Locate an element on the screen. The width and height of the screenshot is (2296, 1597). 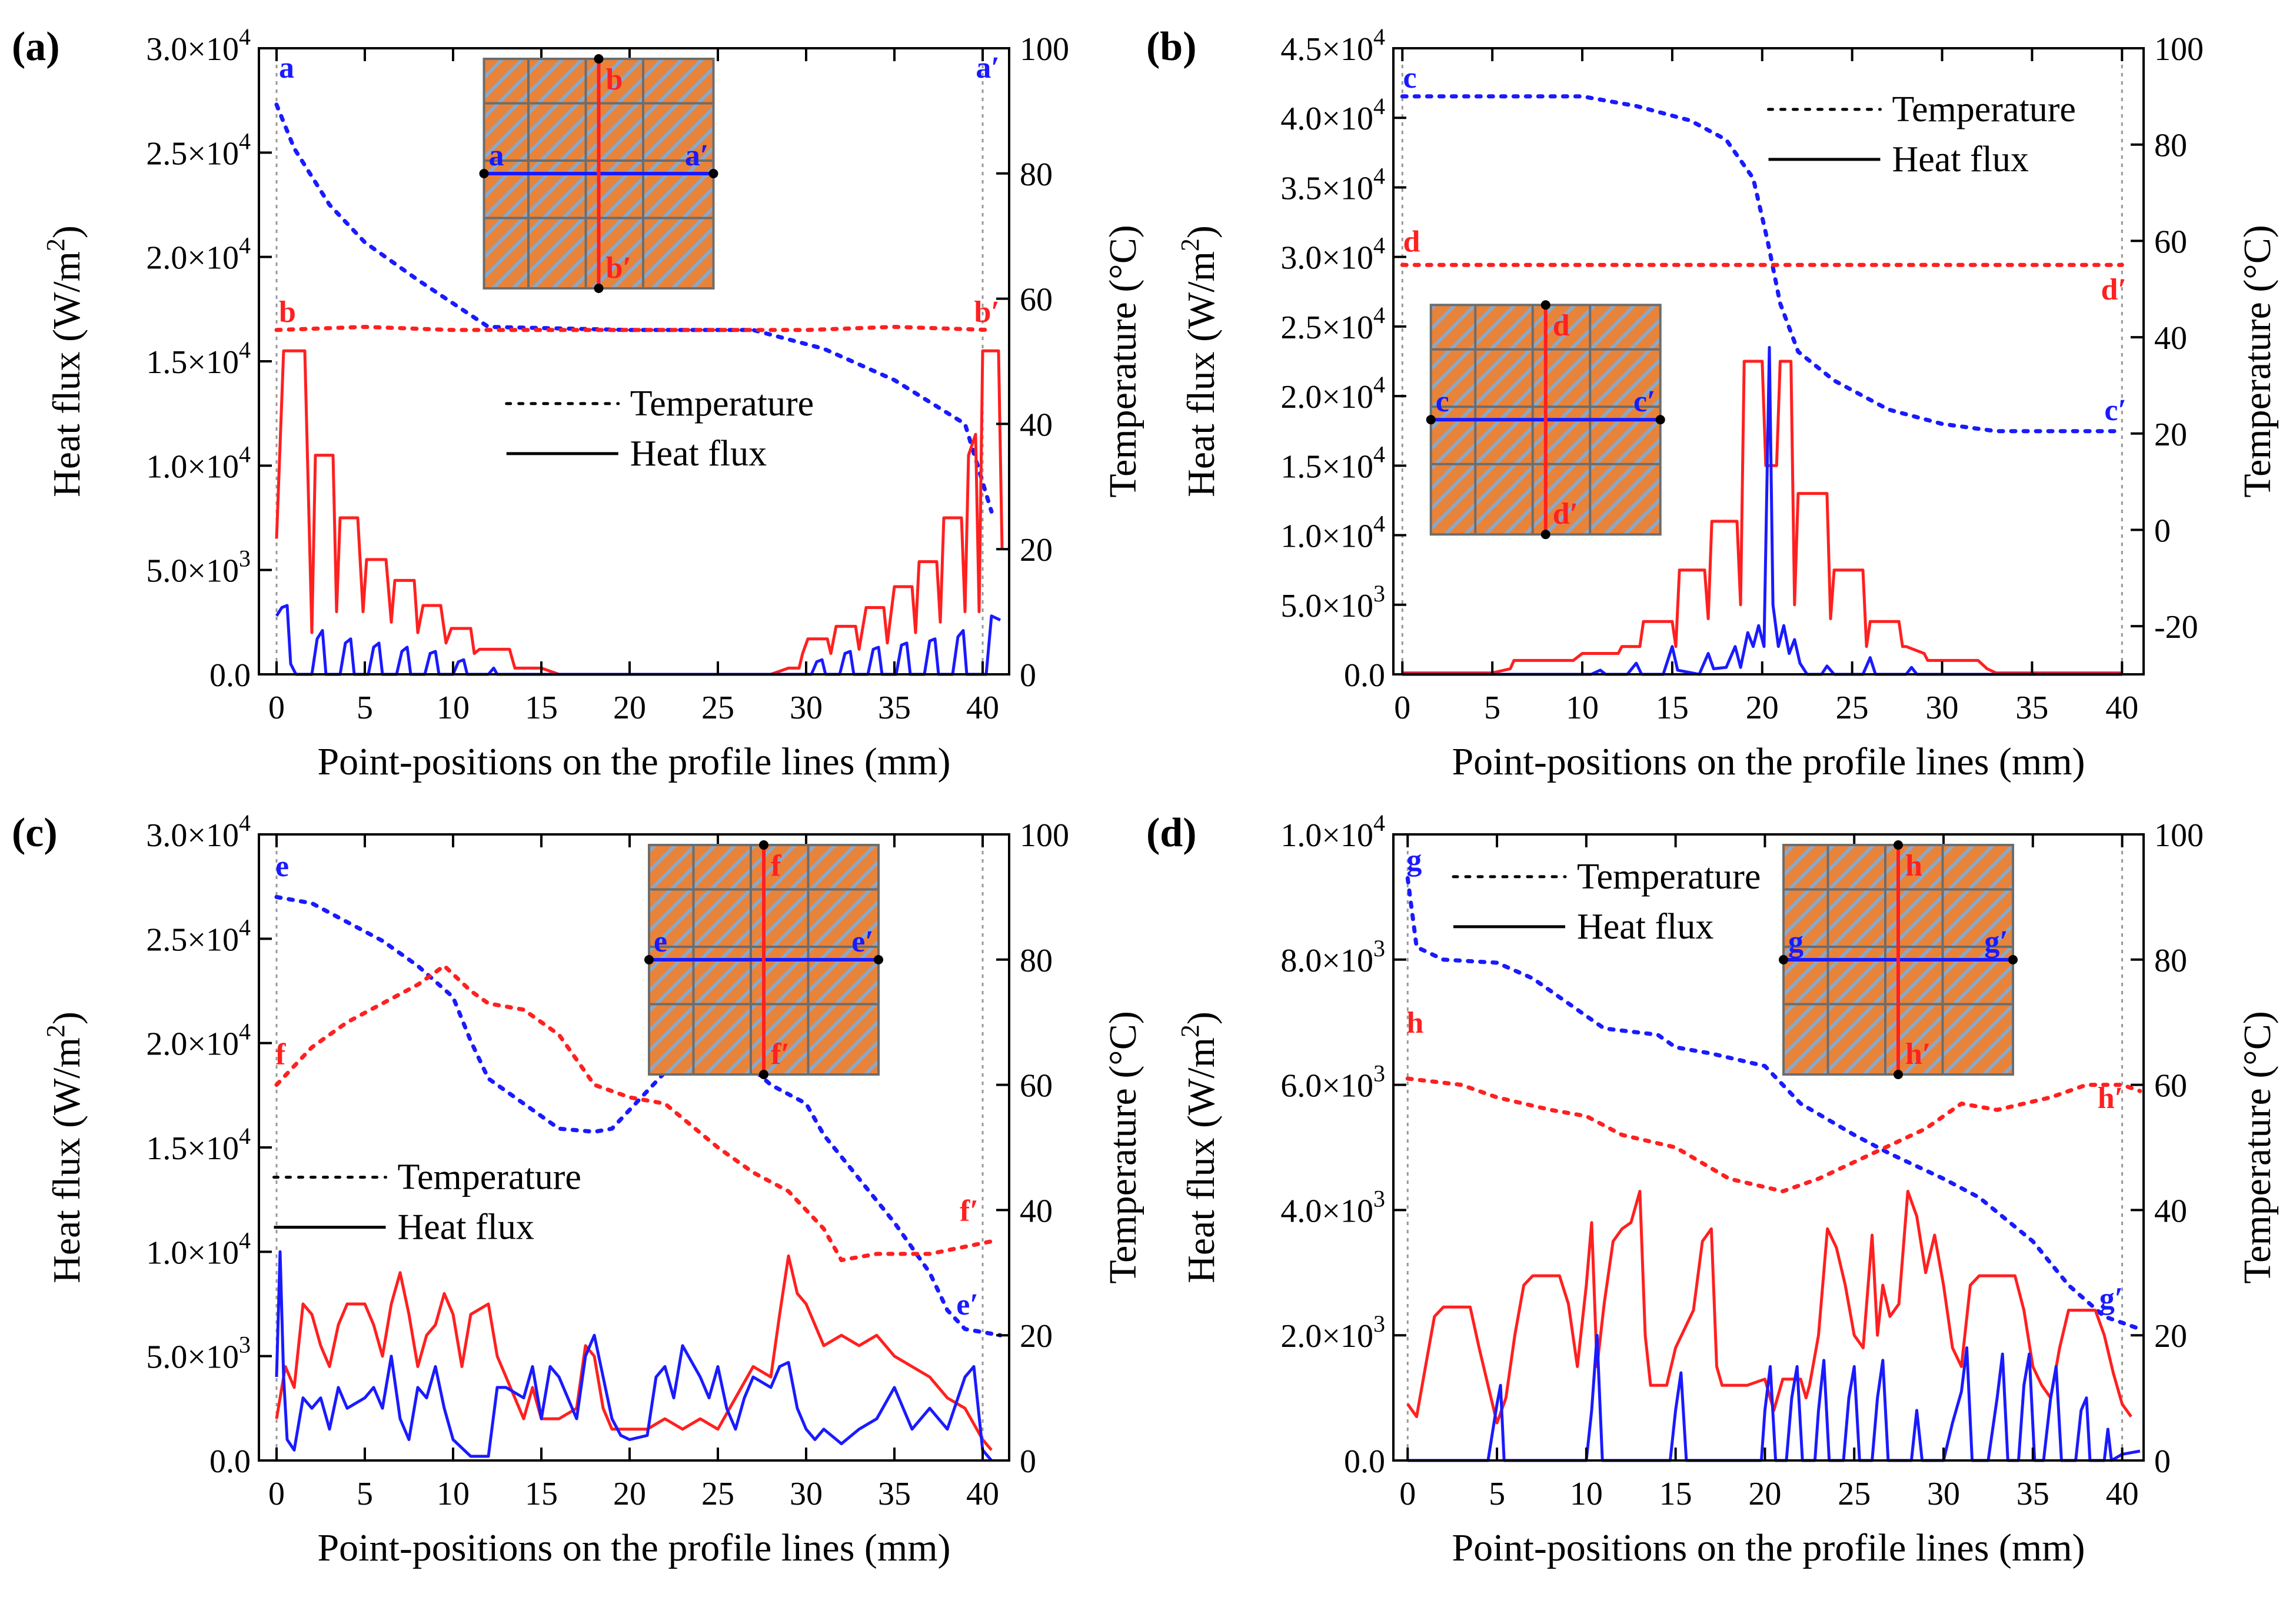
y-left-tick-label: 2.5×10⁴ is located at coordinates (199, 936).